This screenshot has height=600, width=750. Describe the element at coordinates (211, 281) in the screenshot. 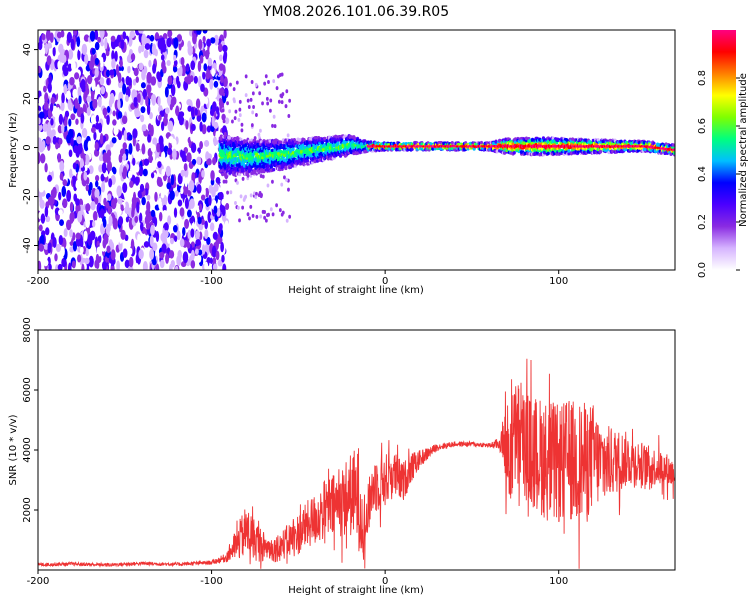

I see `spectrogram-x-tick-label: -100` at that location.